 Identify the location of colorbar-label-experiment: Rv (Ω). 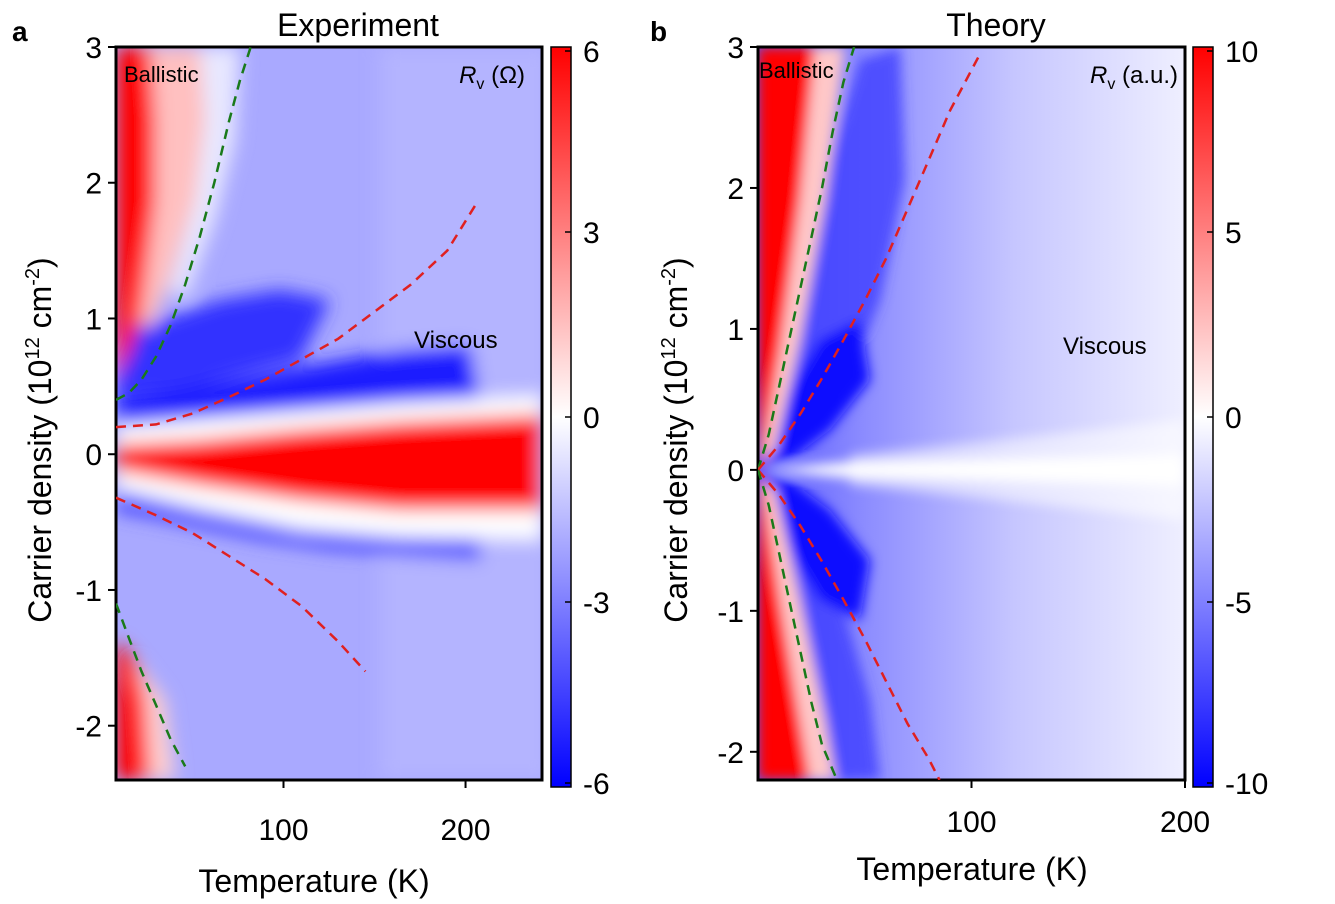
(492, 77).